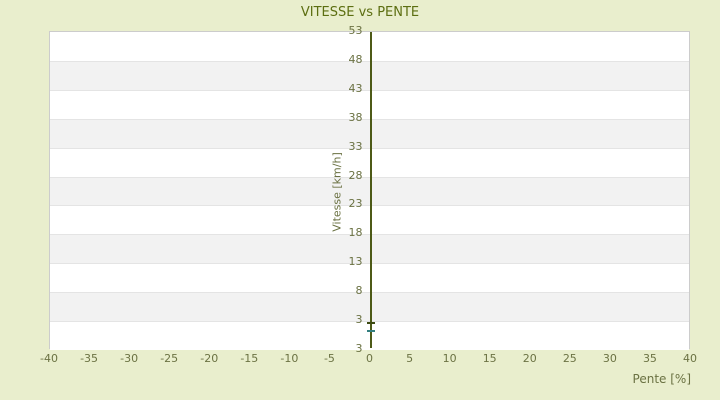 The width and height of the screenshot is (720, 400). What do you see at coordinates (355, 30) in the screenshot?
I see `y-tick-label: 53` at bounding box center [355, 30].